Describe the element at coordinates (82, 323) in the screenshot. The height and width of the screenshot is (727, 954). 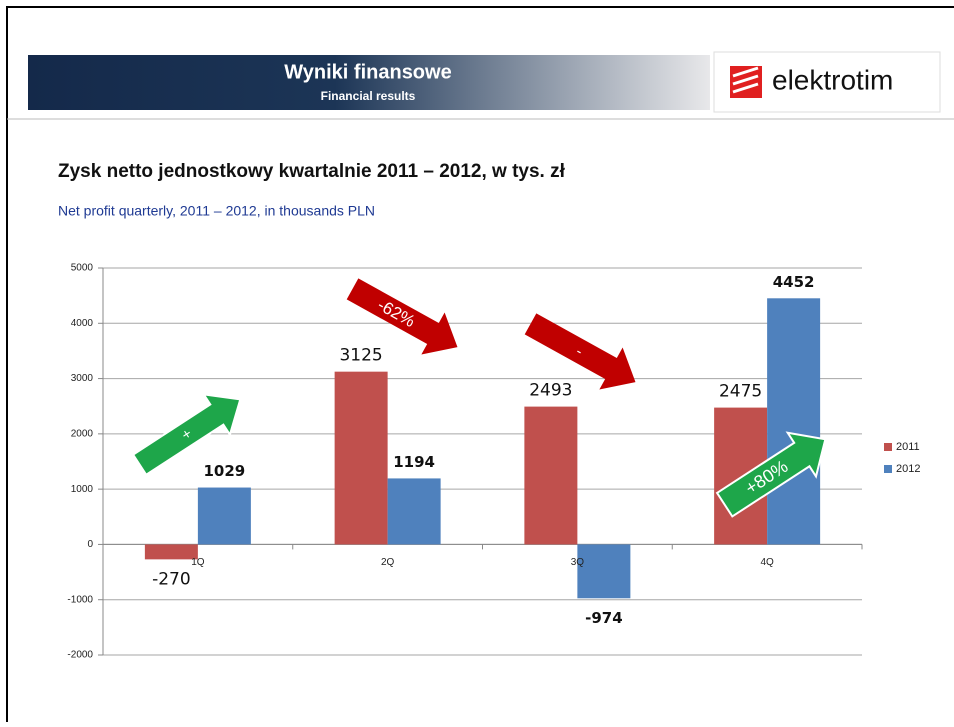
I see `y-tick-label: 4000` at that location.